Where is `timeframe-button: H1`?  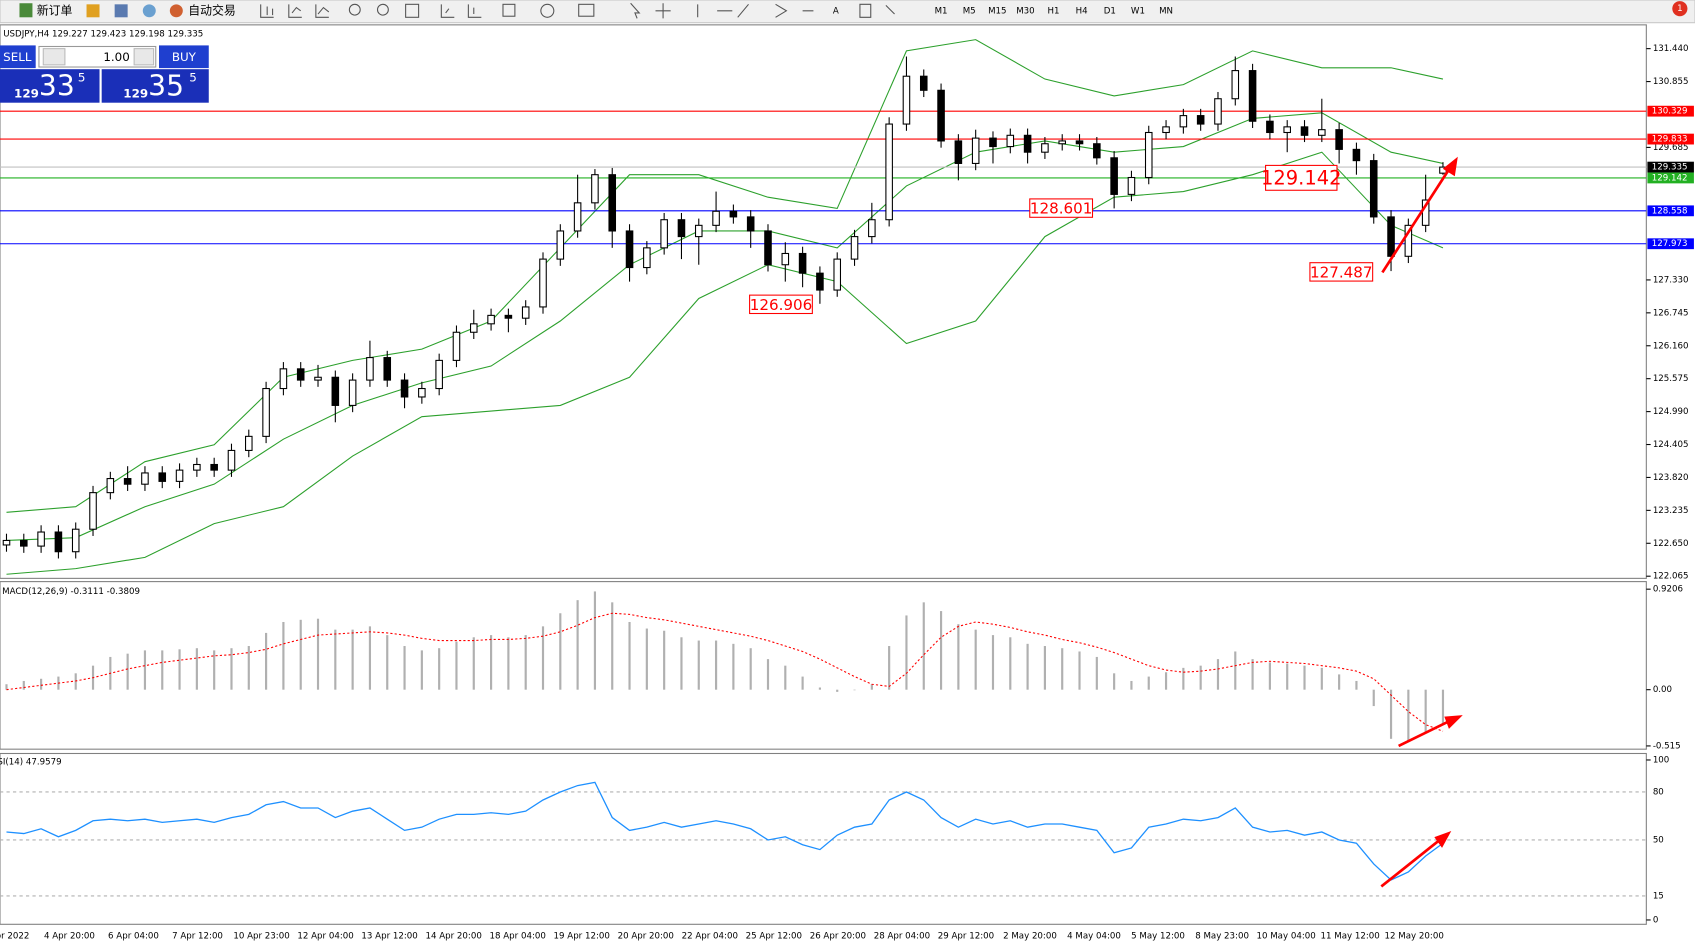
timeframe-button: H1 is located at coordinates (1054, 11).